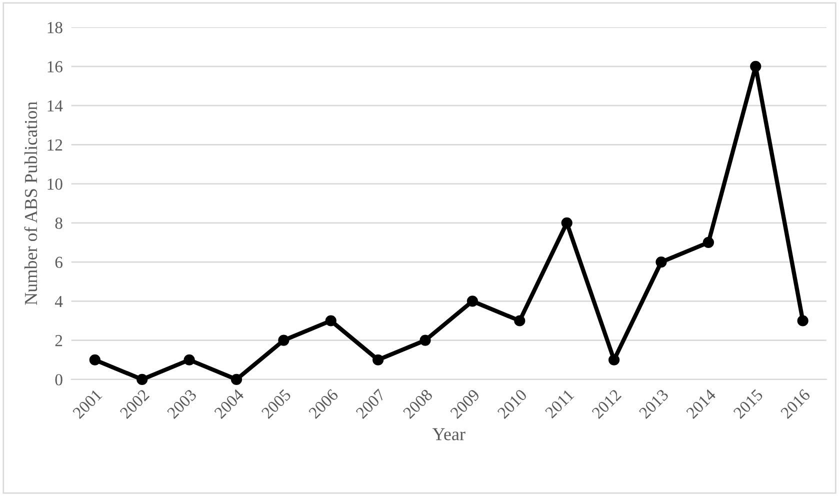 This screenshot has height=496, width=839. Describe the element at coordinates (31, 203) in the screenshot. I see `y-axis-title: Number of ABS Publication` at that location.